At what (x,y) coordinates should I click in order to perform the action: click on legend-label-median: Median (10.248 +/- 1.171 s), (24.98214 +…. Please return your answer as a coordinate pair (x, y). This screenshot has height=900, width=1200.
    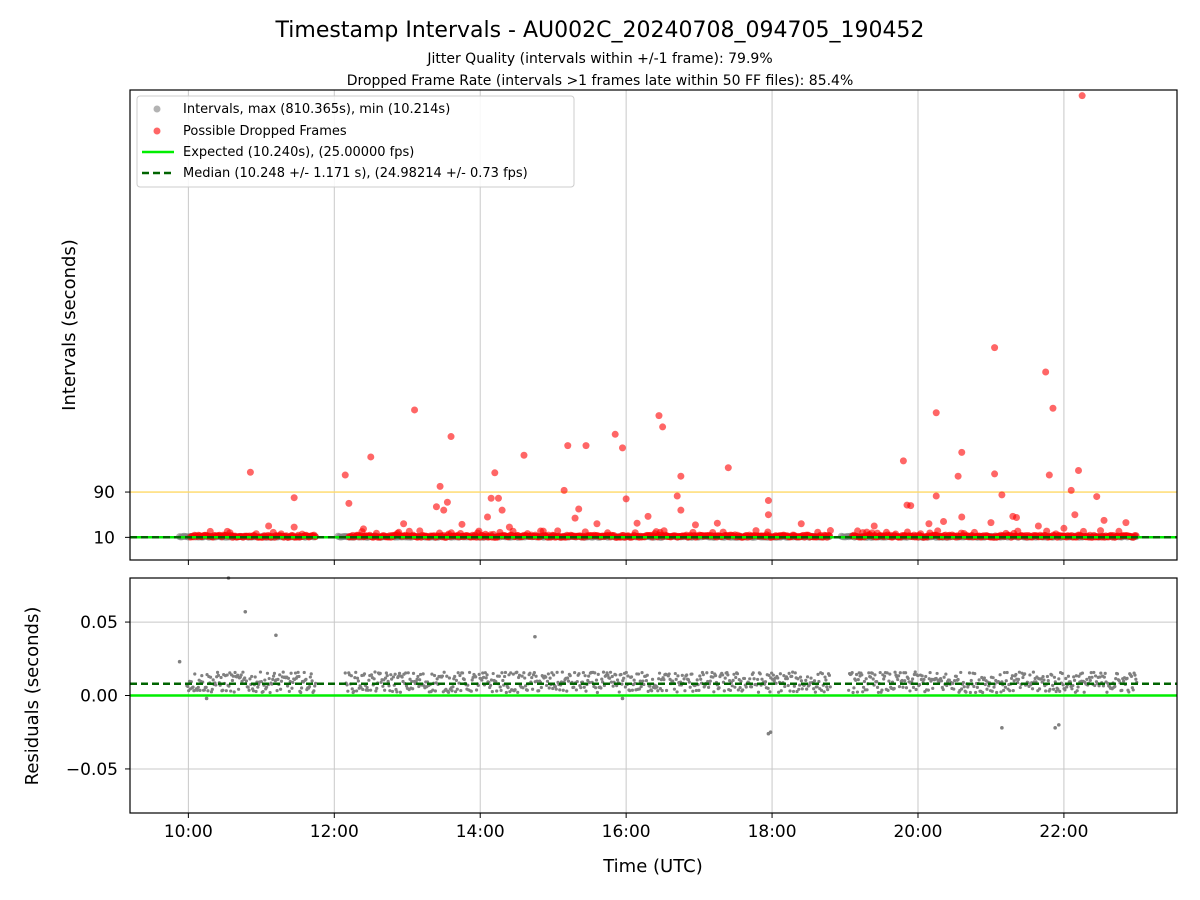
    Looking at the image, I should click on (355, 173).